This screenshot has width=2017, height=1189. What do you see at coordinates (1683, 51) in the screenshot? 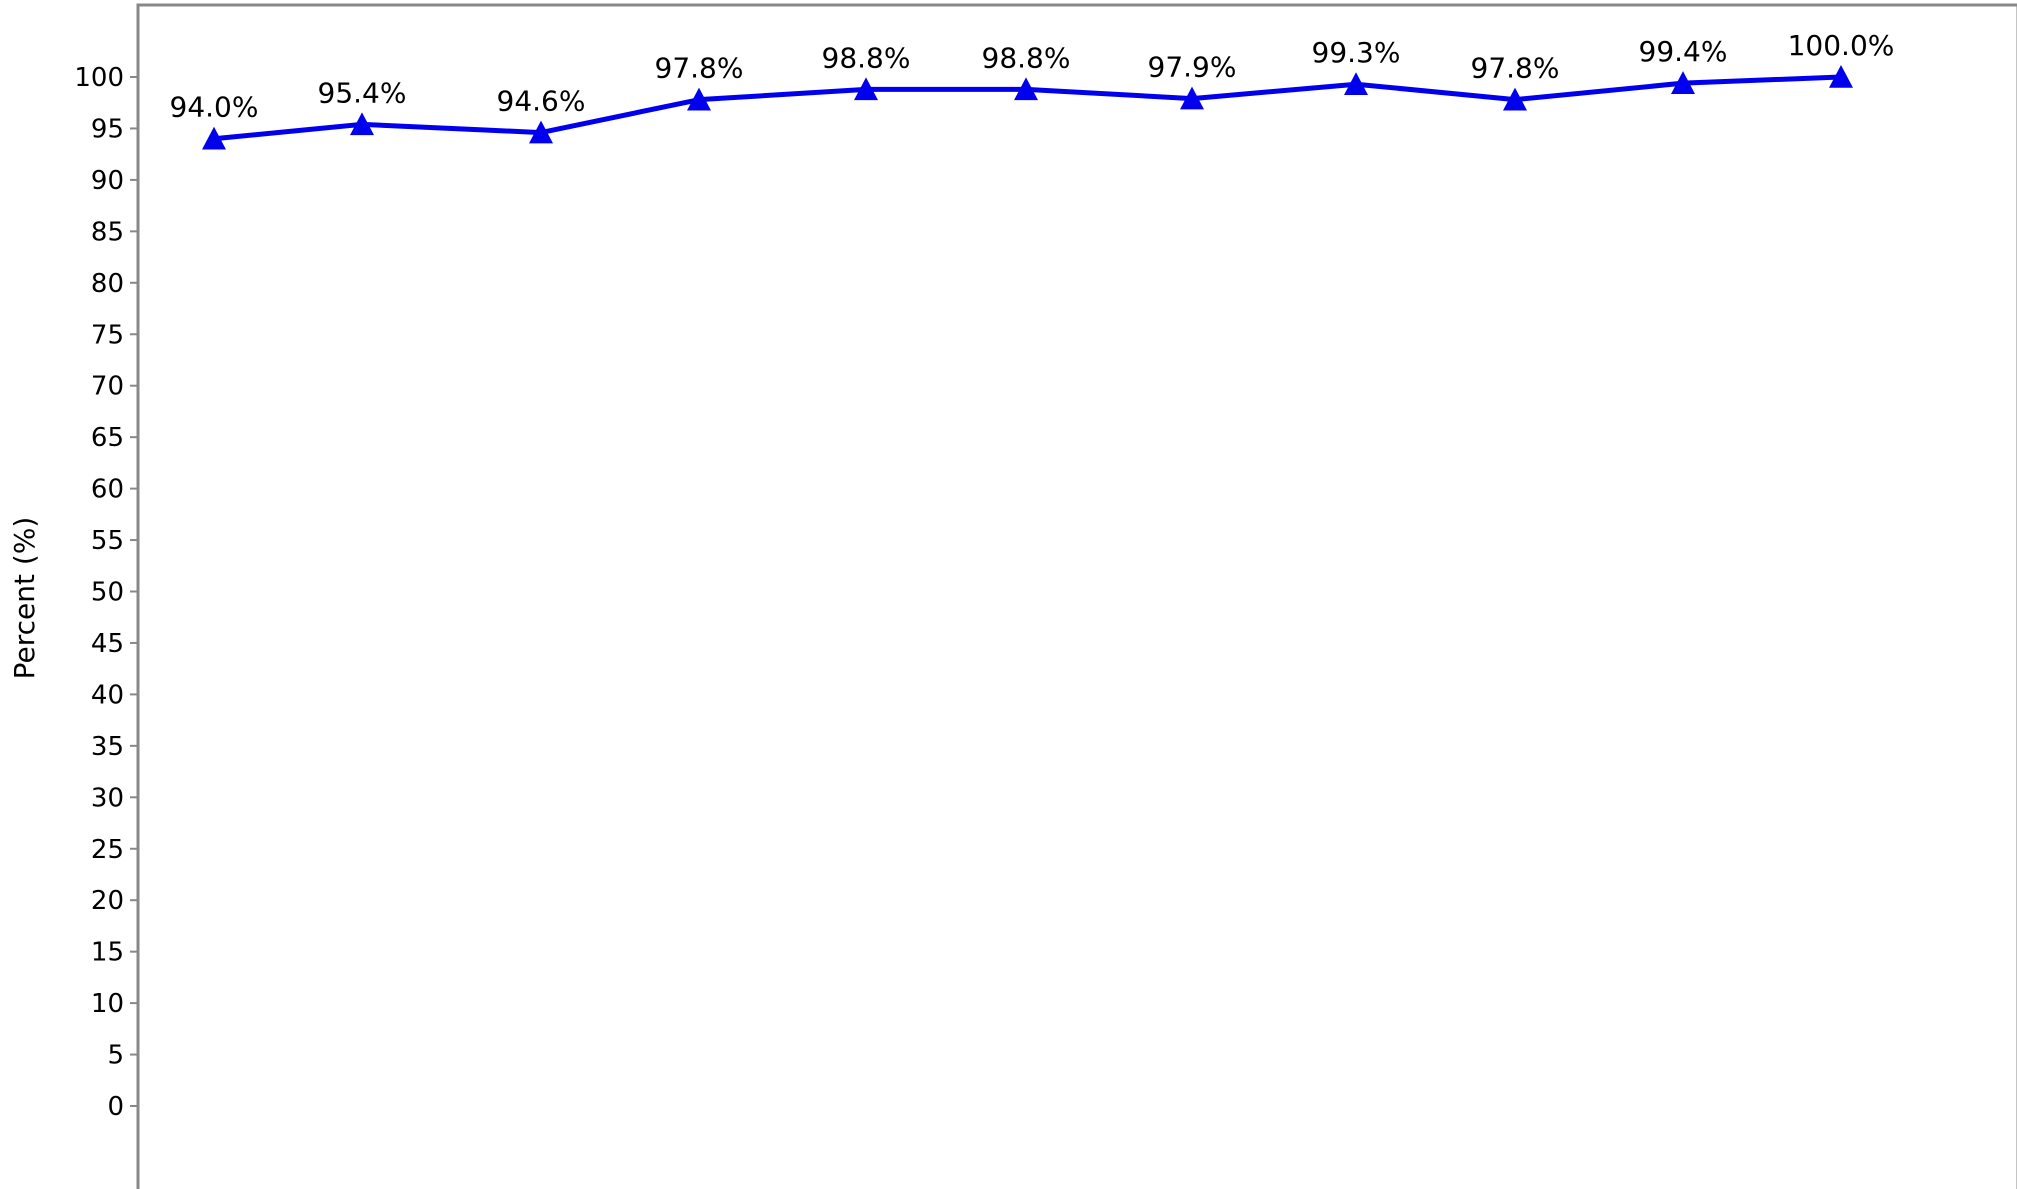
I see `data-label: 99.4%` at bounding box center [1683, 51].